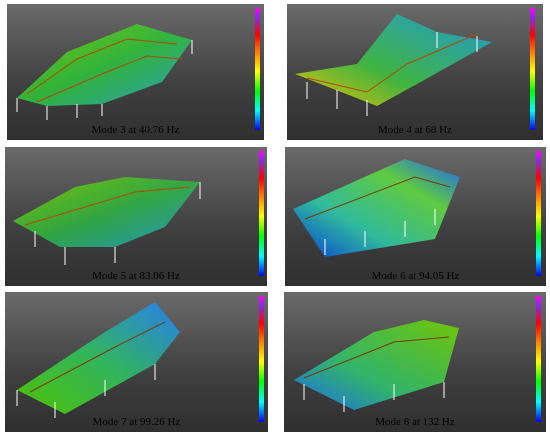  I want to click on mode-4-panel: Mode 4 at 68 Hz, so click(415, 72).